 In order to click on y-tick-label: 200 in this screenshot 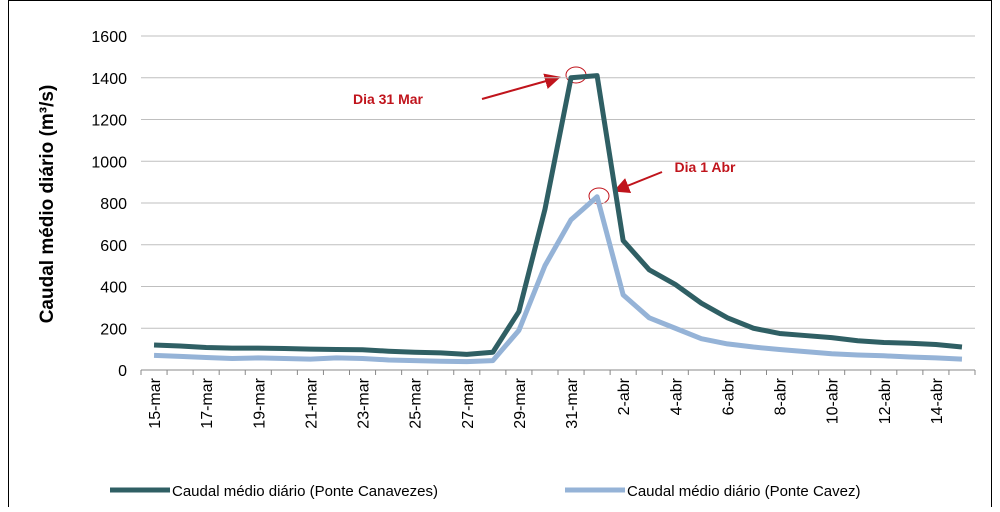, I will do `click(113, 329)`.